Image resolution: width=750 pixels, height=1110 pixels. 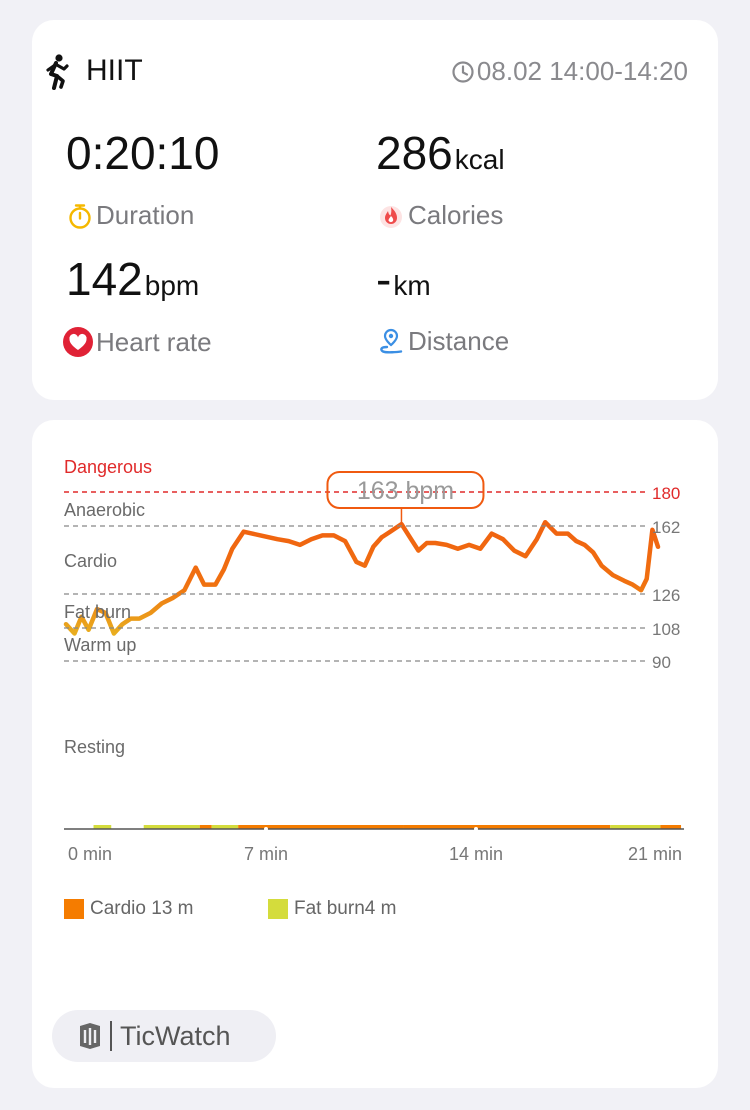 I want to click on time-range-text: 08.02 14:00-14:20, so click(x=582, y=71).